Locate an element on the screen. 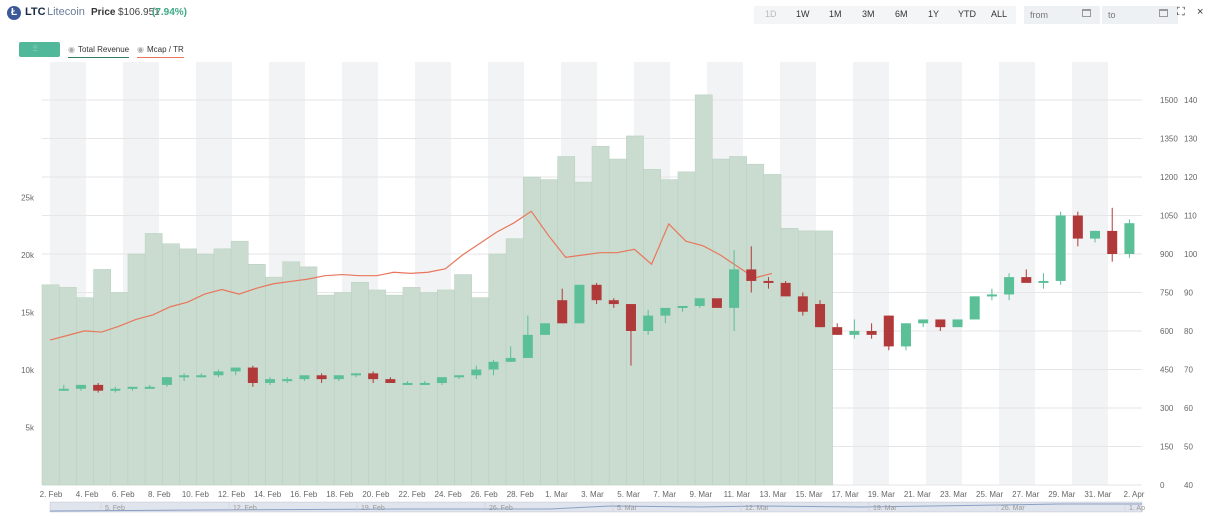  x-tick: 9. Mar is located at coordinates (700, 494).